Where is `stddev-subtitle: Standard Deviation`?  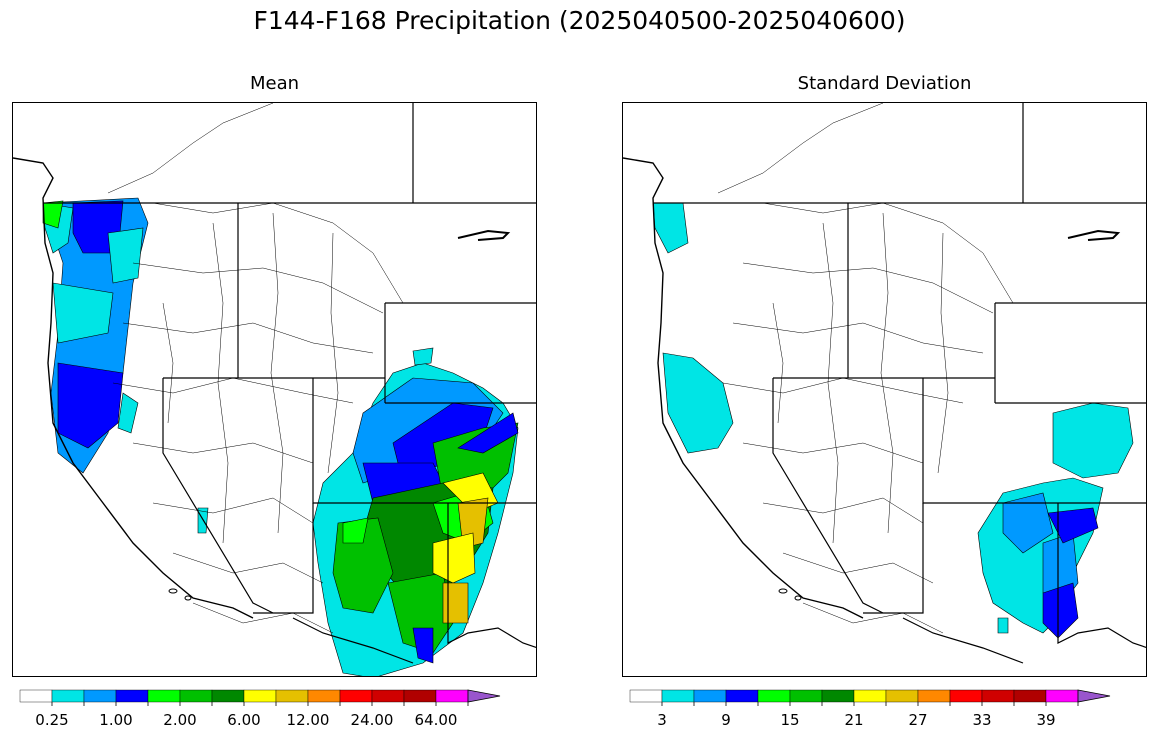 stddev-subtitle: Standard Deviation is located at coordinates (884, 83).